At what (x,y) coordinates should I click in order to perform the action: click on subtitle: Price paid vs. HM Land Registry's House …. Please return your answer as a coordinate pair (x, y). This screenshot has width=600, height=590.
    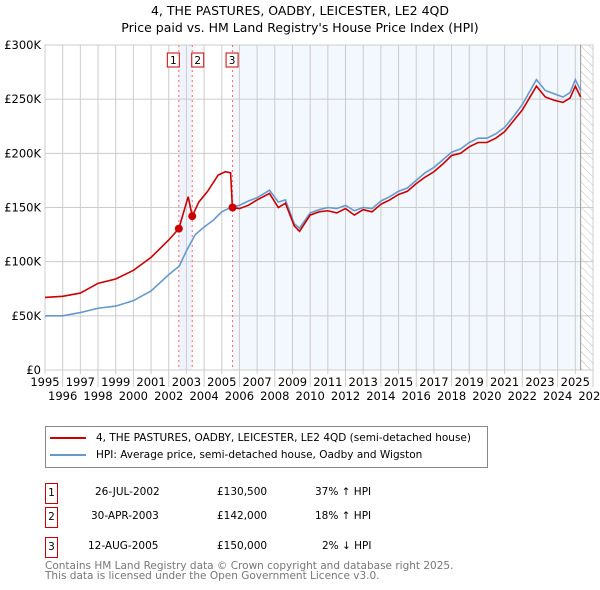
    Looking at the image, I should click on (300, 27).